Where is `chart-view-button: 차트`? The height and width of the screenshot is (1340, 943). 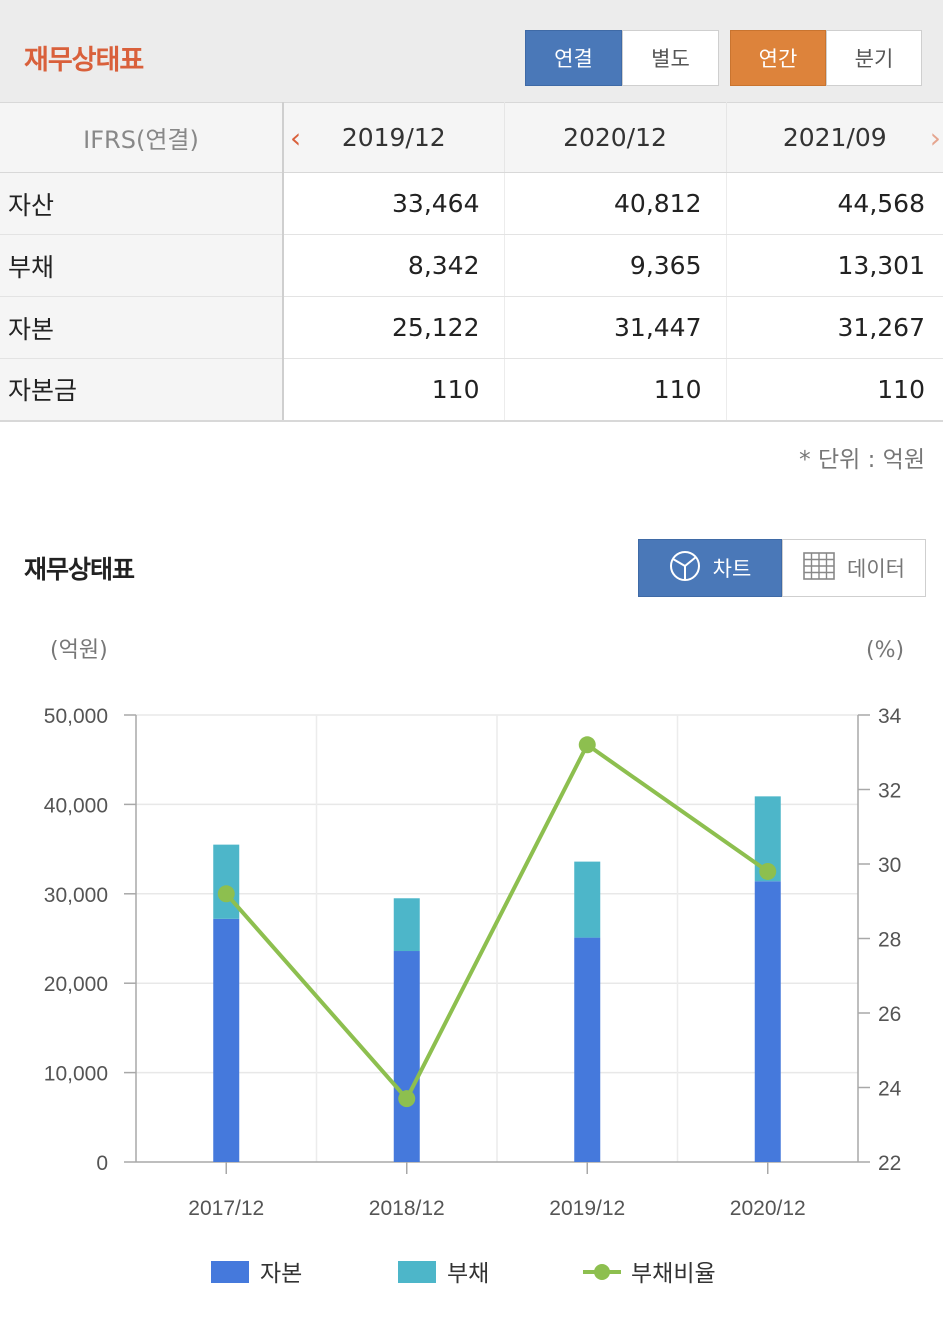 chart-view-button: 차트 is located at coordinates (710, 568).